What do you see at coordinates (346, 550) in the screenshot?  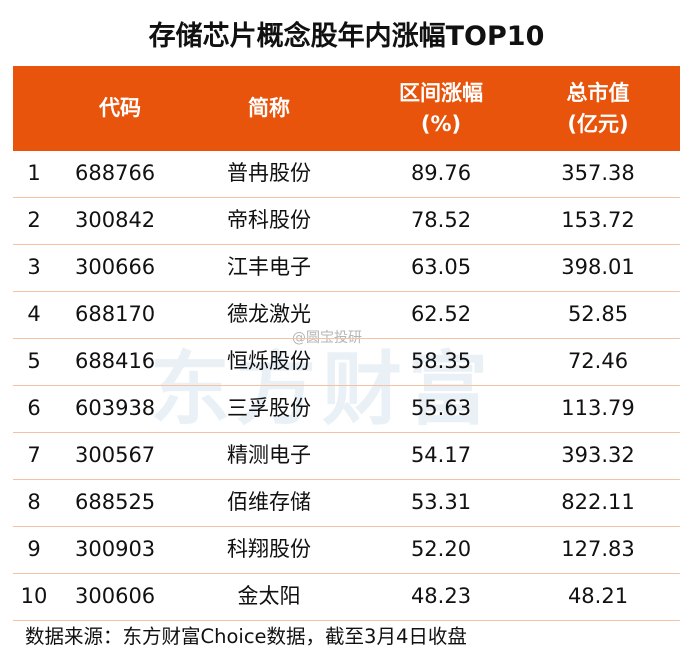 I see `table-row: 9 300903 科翔股份 52.20 127.83` at bounding box center [346, 550].